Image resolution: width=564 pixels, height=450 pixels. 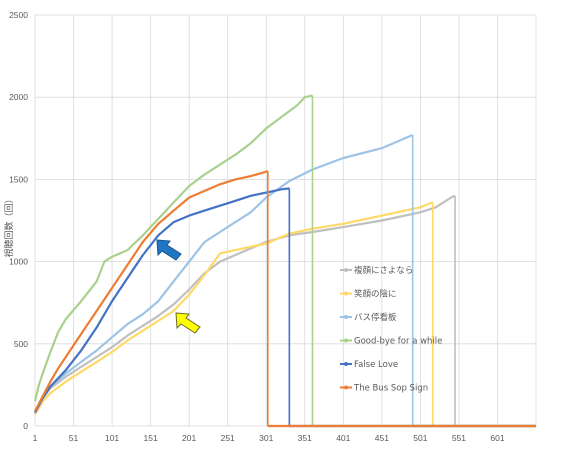 I want to click on legend-entry: バス停看板, so click(x=368, y=317).